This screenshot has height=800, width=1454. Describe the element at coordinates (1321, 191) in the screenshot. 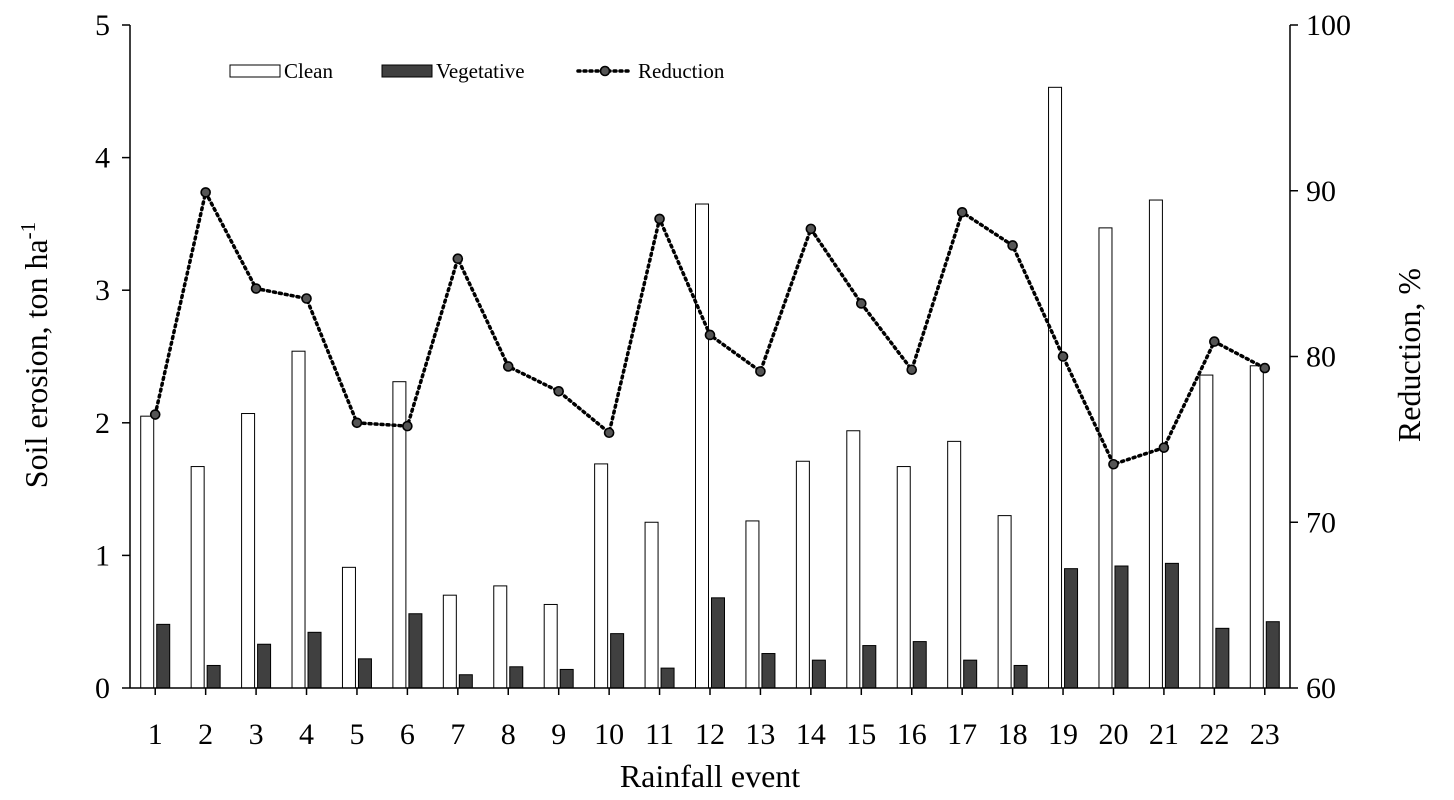

I see `y2-tick-label-90: 90` at that location.